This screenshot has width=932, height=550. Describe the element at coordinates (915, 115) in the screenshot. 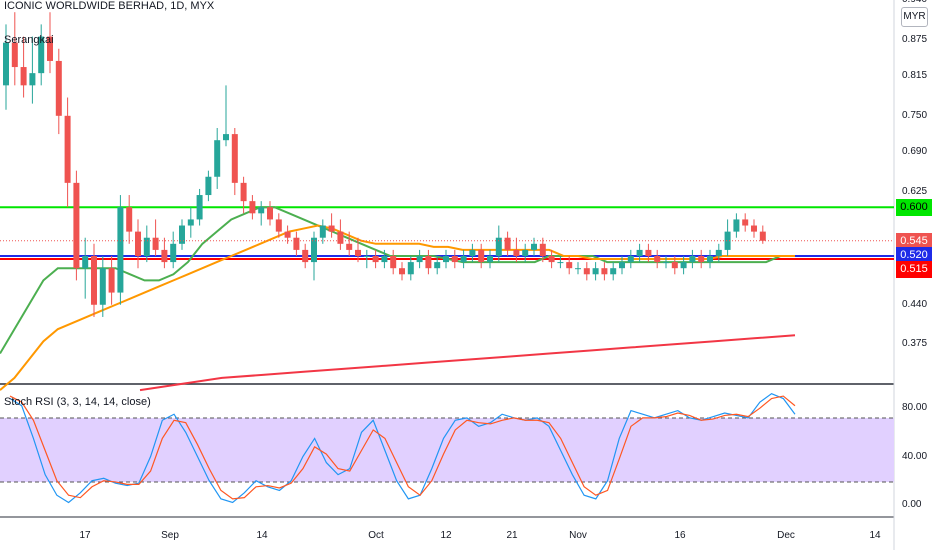

I see `price-axis-tick: 0.750` at that location.